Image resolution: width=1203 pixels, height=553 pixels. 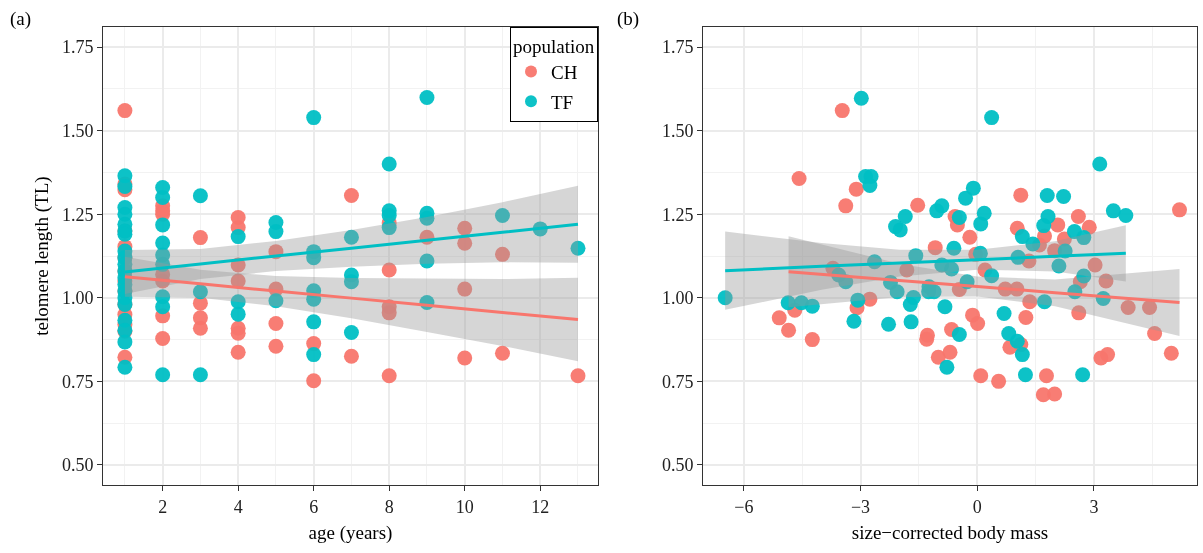 What do you see at coordinates (314, 506) in the screenshot?
I see `x-tick-label: 6` at bounding box center [314, 506].